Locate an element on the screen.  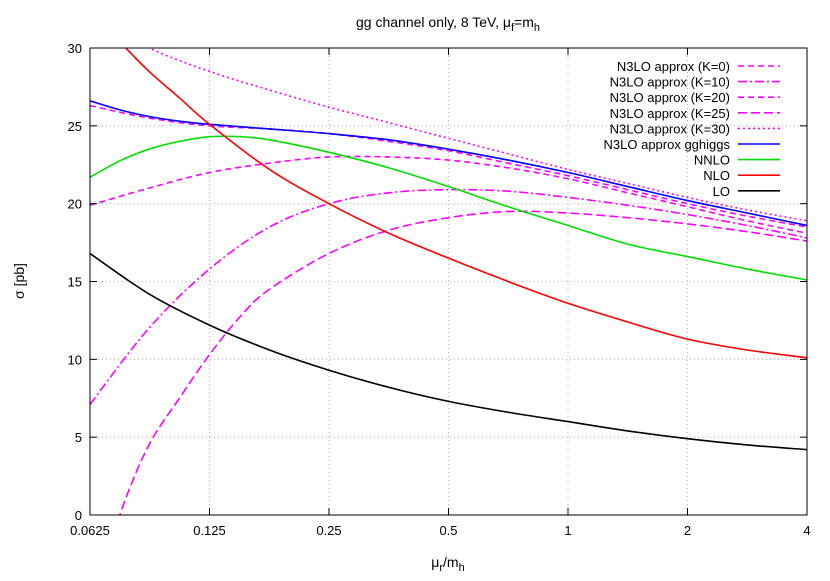
y-tick-label: 15 is located at coordinates (75, 282).